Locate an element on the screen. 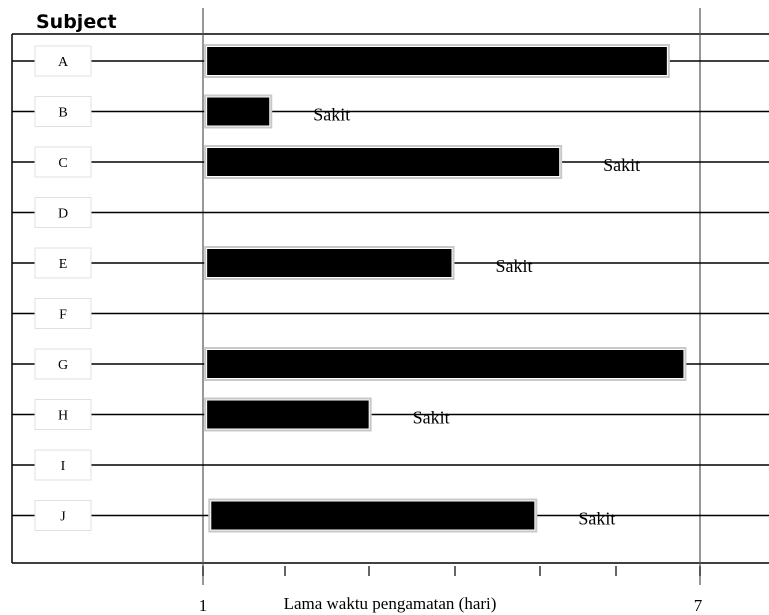 The width and height of the screenshot is (769, 615). subject-row-d: D is located at coordinates (390, 212).